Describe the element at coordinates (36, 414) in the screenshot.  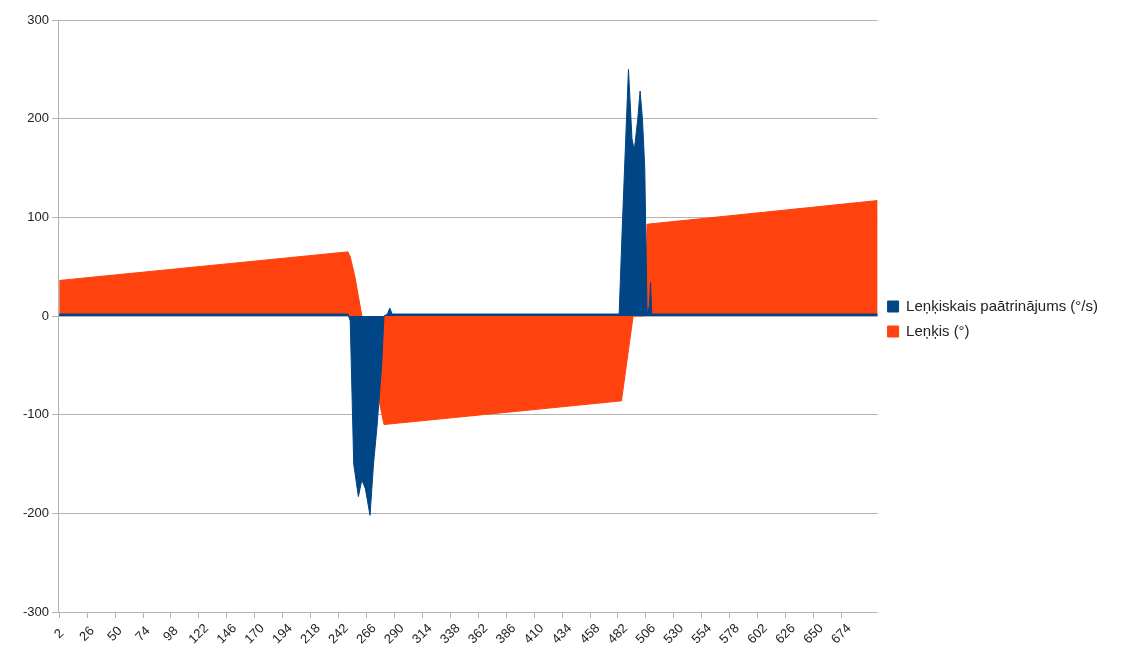
I see `y-tick-label: -100` at that location.